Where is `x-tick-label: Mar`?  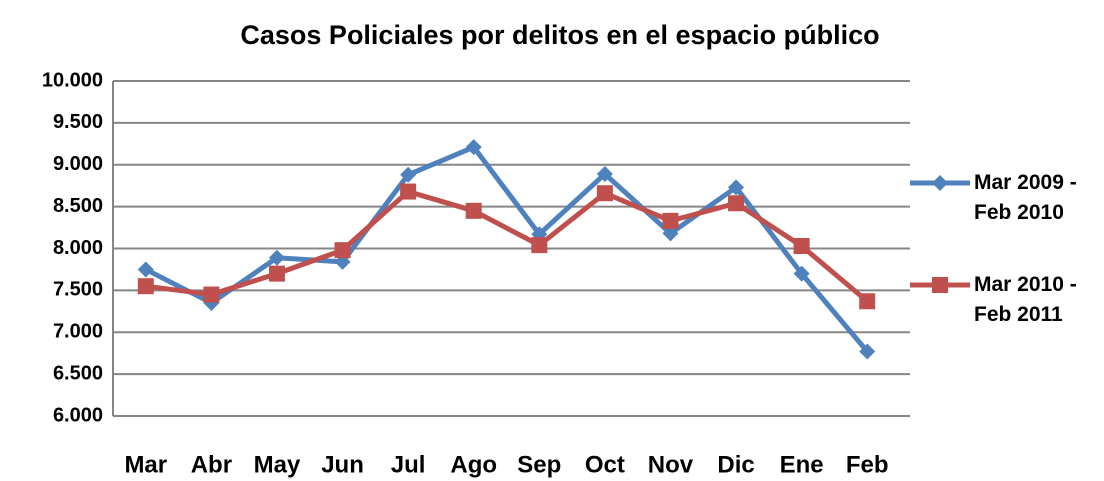
x-tick-label: Mar is located at coordinates (145, 464).